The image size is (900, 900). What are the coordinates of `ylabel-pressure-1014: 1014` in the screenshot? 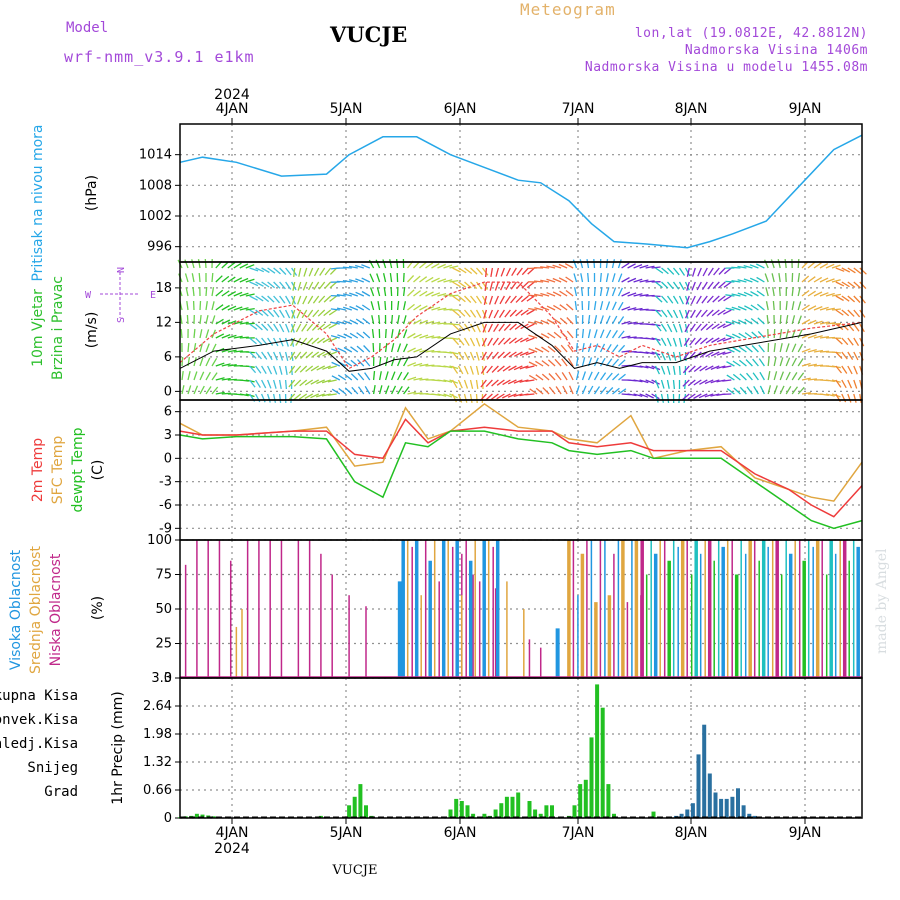 It's located at (155, 155).